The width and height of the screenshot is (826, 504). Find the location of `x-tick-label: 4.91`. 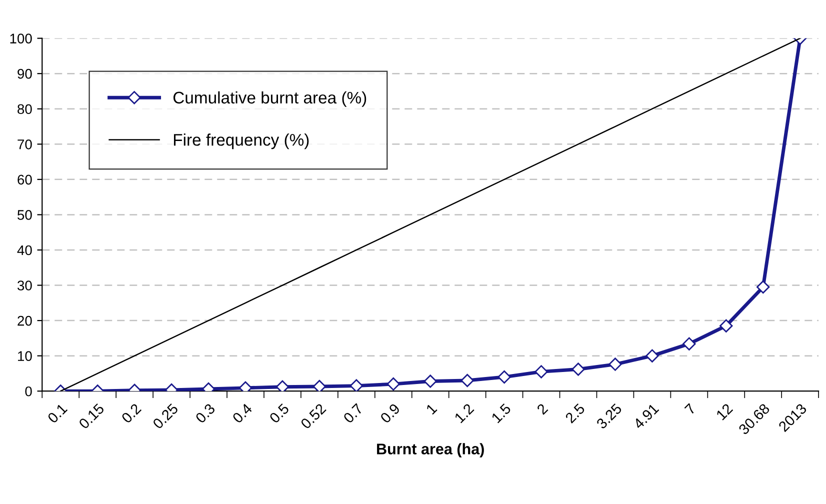

x-tick-label: 4.91 is located at coordinates (646, 416).